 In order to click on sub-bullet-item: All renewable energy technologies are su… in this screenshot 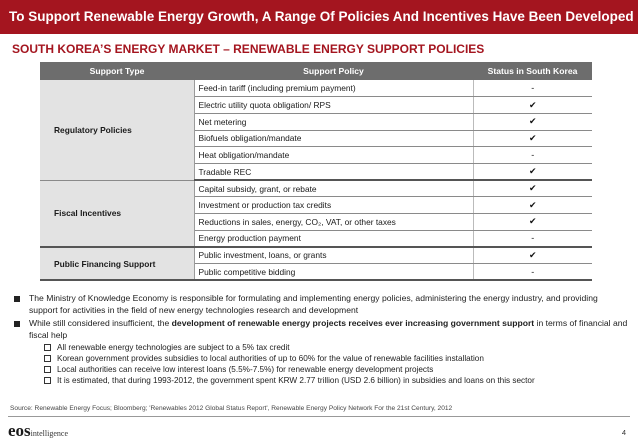, I will do `click(336, 347)`.